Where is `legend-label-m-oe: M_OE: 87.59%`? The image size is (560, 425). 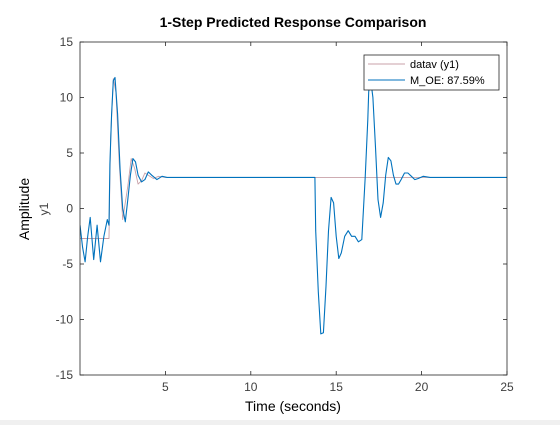 legend-label-m-oe: M_OE: 87.59% is located at coordinates (447, 81).